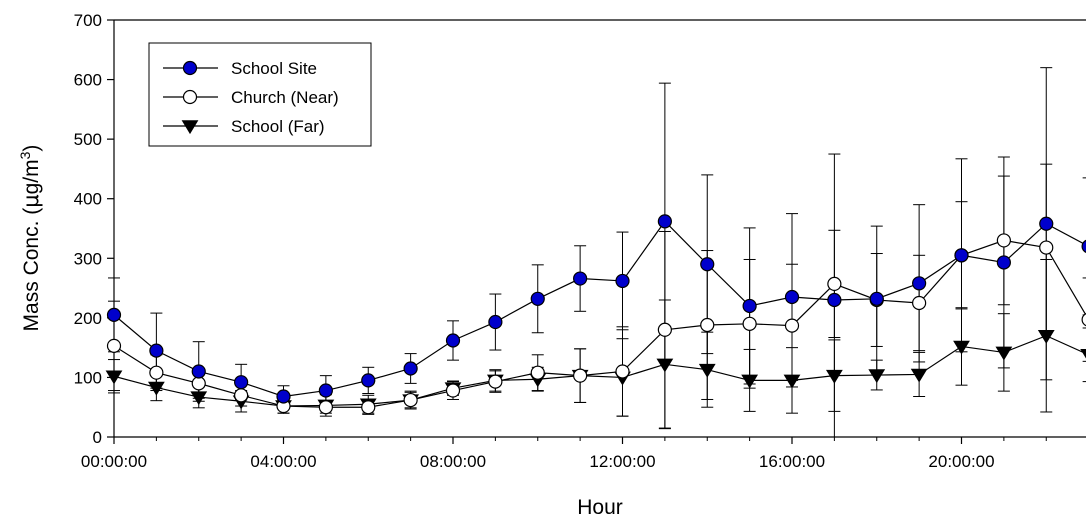 The image size is (1086, 523). What do you see at coordinates (961, 461) in the screenshot?
I see `x-tick-label: 20:00:00` at bounding box center [961, 461].